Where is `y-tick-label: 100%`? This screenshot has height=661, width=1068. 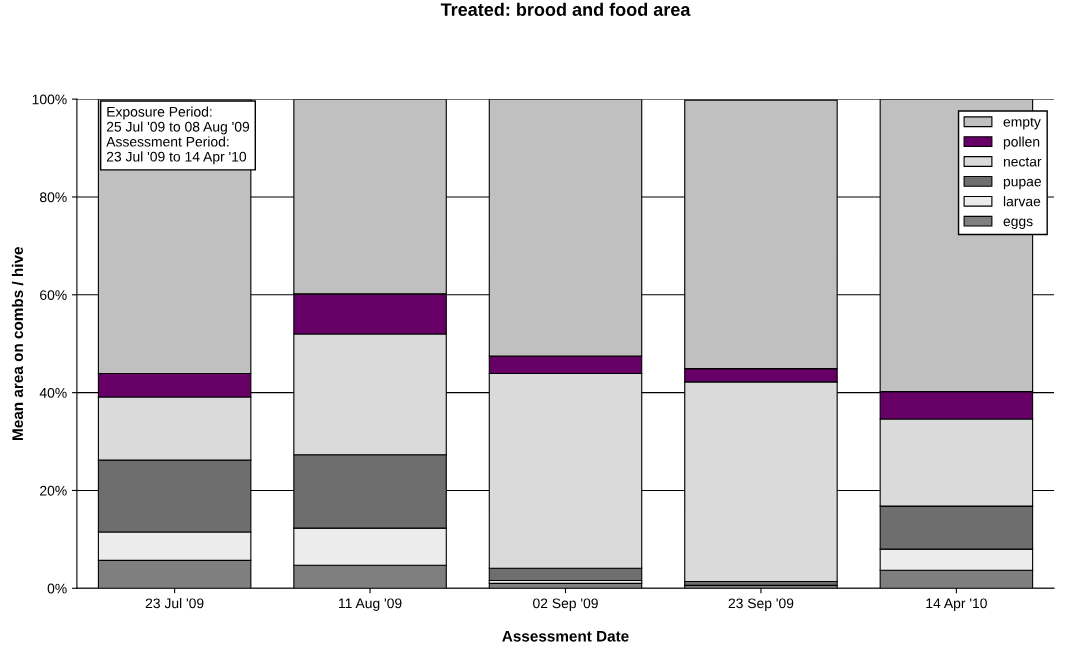 y-tick-label: 100% is located at coordinates (49, 99).